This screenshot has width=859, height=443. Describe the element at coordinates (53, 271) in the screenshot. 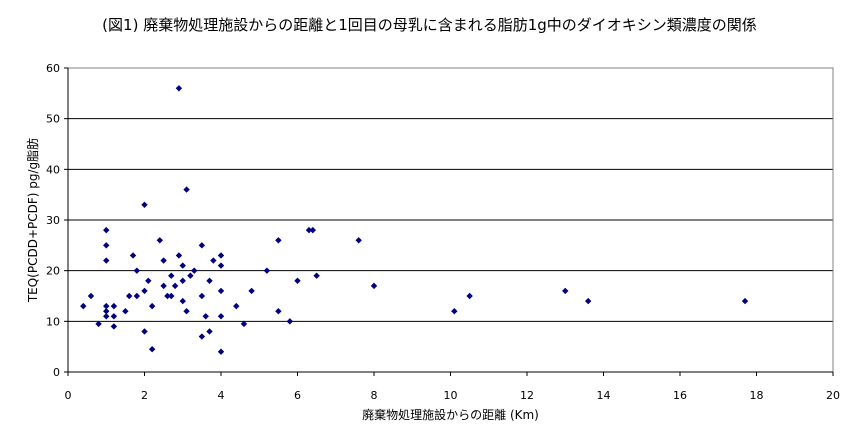

I see `y-tick-label: 20` at that location.